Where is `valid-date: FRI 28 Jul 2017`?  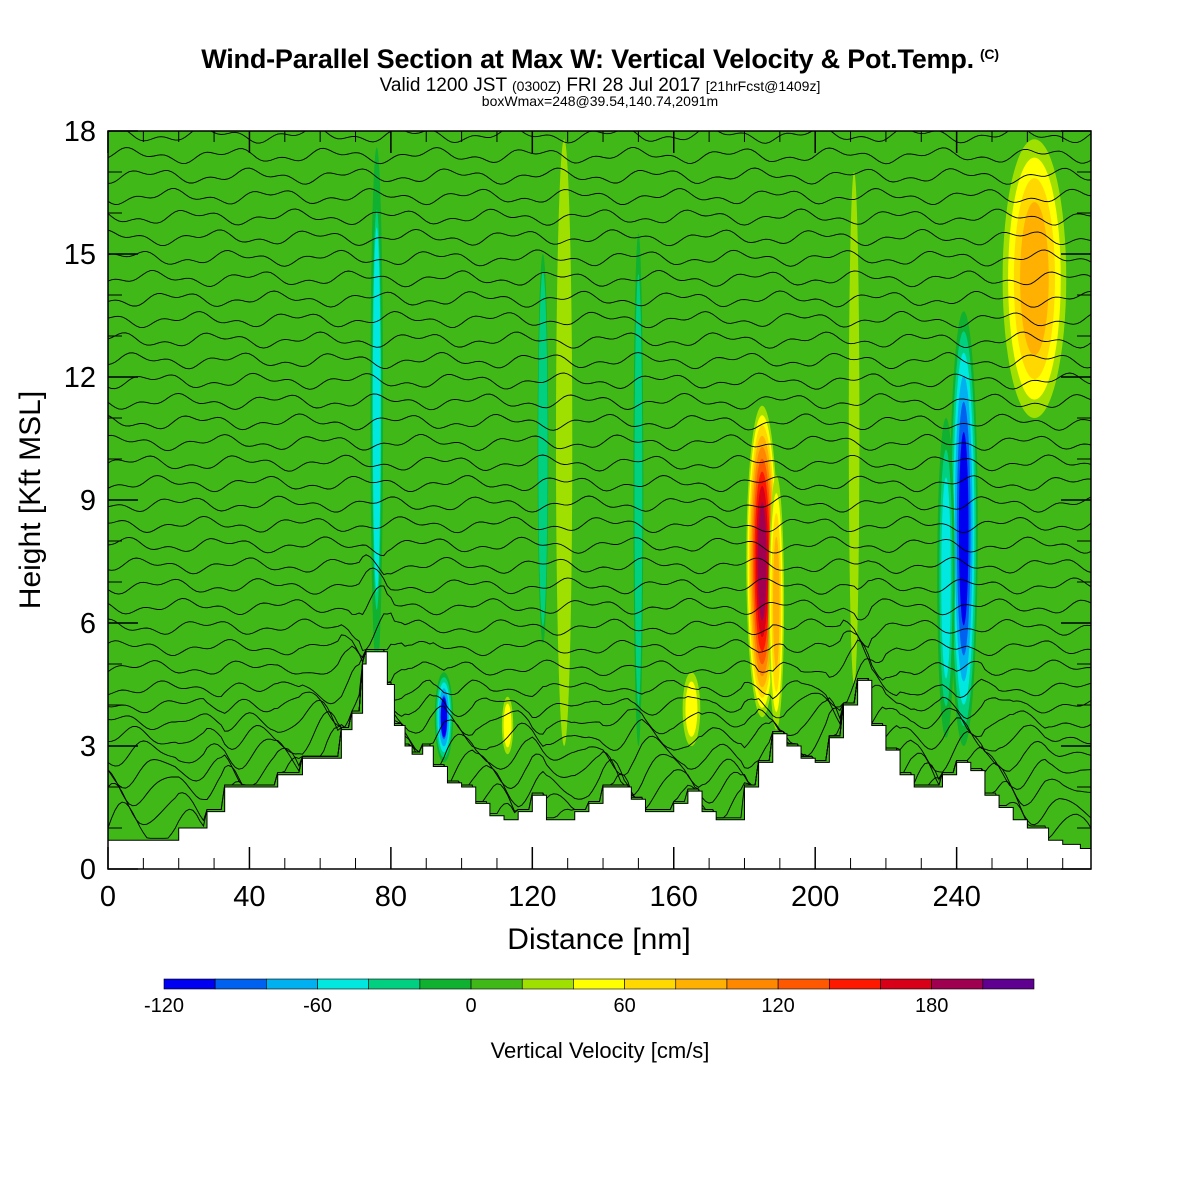 valid-date: FRI 28 Jul 2017 is located at coordinates (633, 85).